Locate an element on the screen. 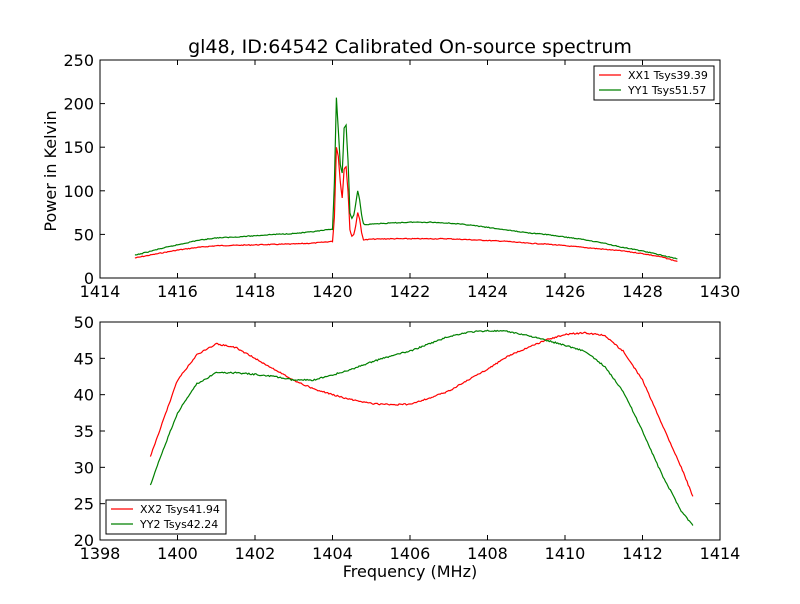 The width and height of the screenshot is (800, 604). y-tick-label: 150 is located at coordinates (78, 147).